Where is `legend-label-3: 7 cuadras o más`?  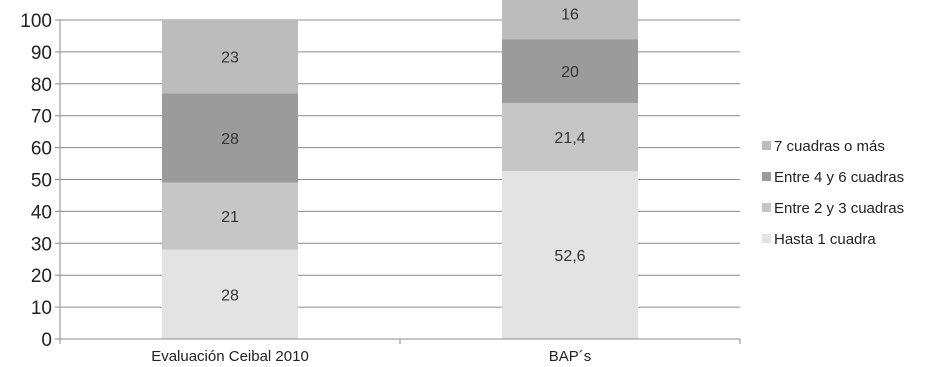
legend-label-3: 7 cuadras o más is located at coordinates (829, 146).